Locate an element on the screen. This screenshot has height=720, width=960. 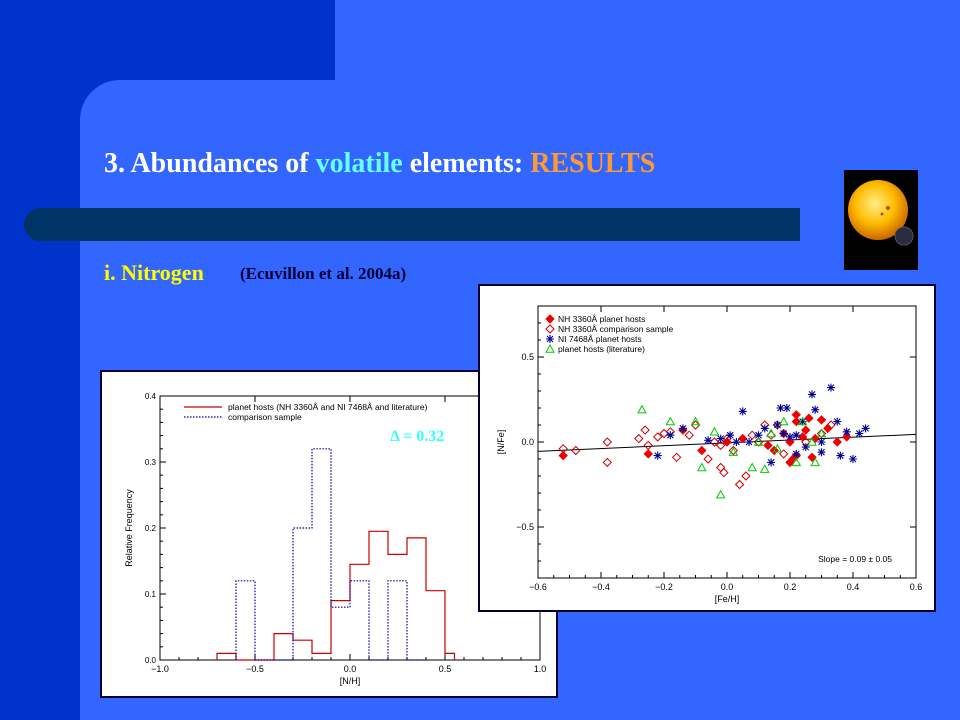
title-middle: elements: is located at coordinates (466, 163).